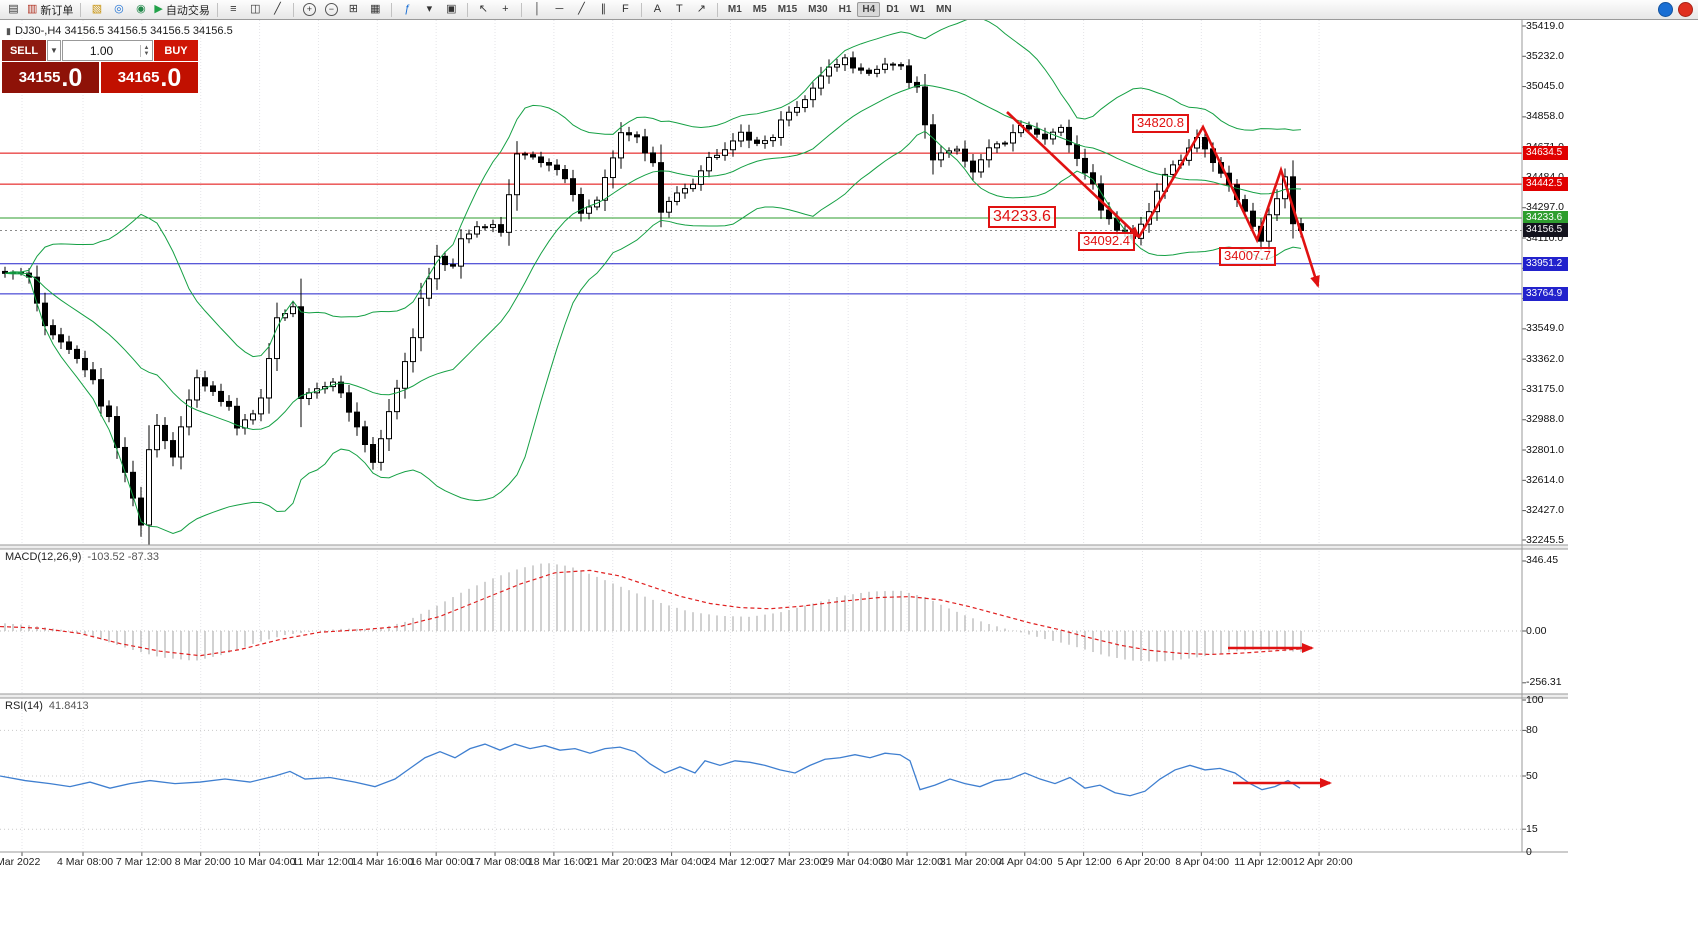 The image size is (1698, 942). What do you see at coordinates (483, 9) in the screenshot?
I see `cursor-icon: ↖` at bounding box center [483, 9].